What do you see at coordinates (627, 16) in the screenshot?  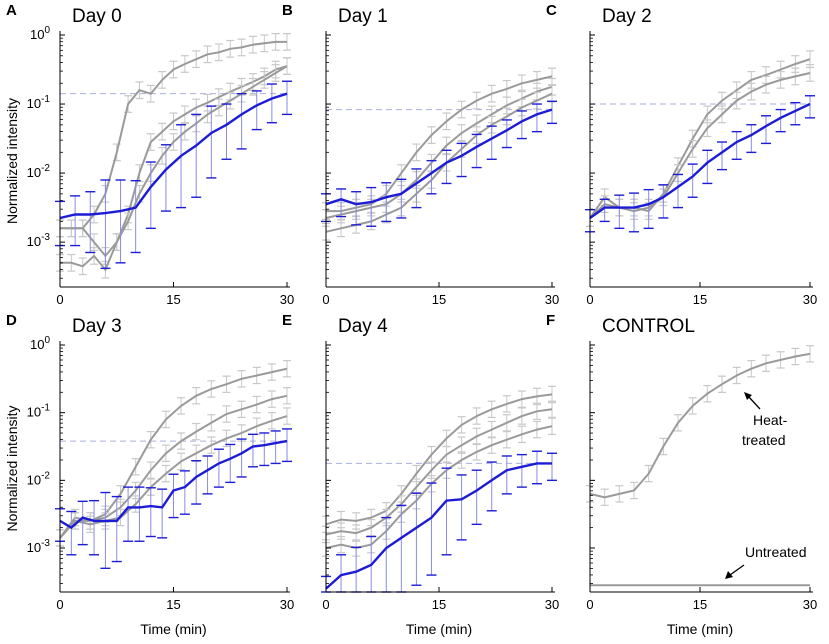 I see `panel-title: Day 2` at bounding box center [627, 16].